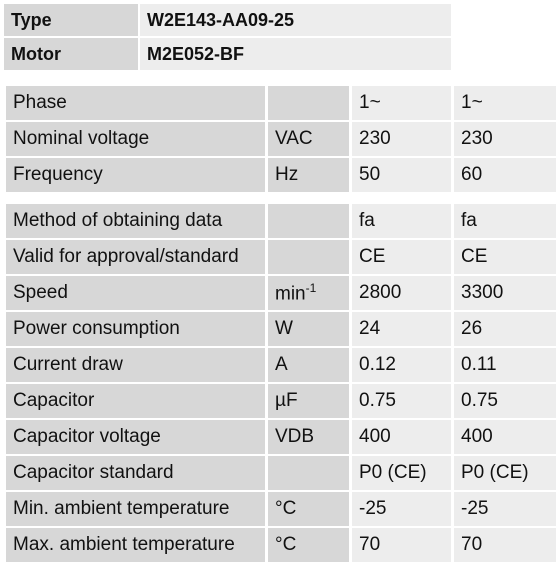 This screenshot has width=558, height=567. What do you see at coordinates (58, 174) in the screenshot?
I see `cell-text: Frequency` at bounding box center [58, 174].